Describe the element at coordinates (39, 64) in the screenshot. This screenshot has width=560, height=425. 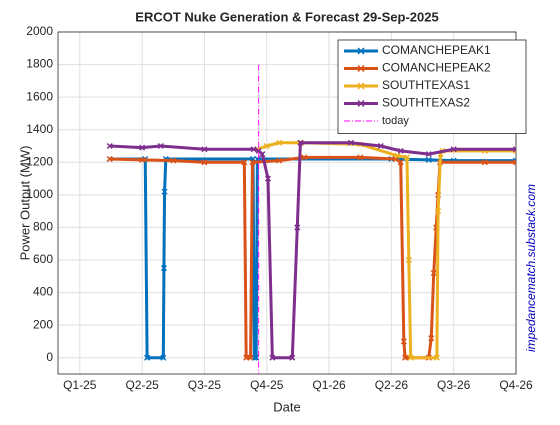
I see `y-tick-label: 1800` at that location.